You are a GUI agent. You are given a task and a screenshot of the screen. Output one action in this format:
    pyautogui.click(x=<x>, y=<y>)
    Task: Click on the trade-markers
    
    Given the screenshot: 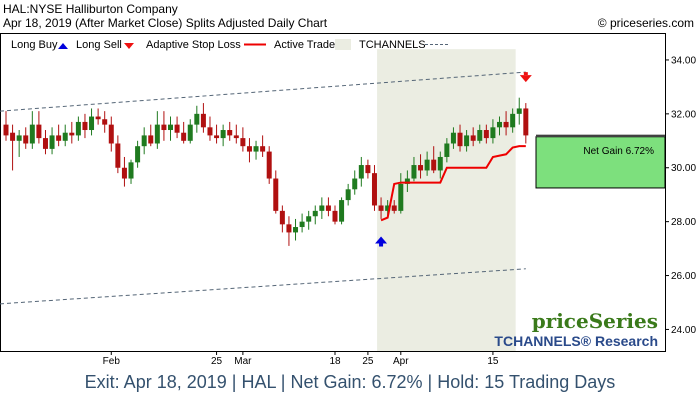 What is the action you would take?
    pyautogui.click(x=453, y=159)
    